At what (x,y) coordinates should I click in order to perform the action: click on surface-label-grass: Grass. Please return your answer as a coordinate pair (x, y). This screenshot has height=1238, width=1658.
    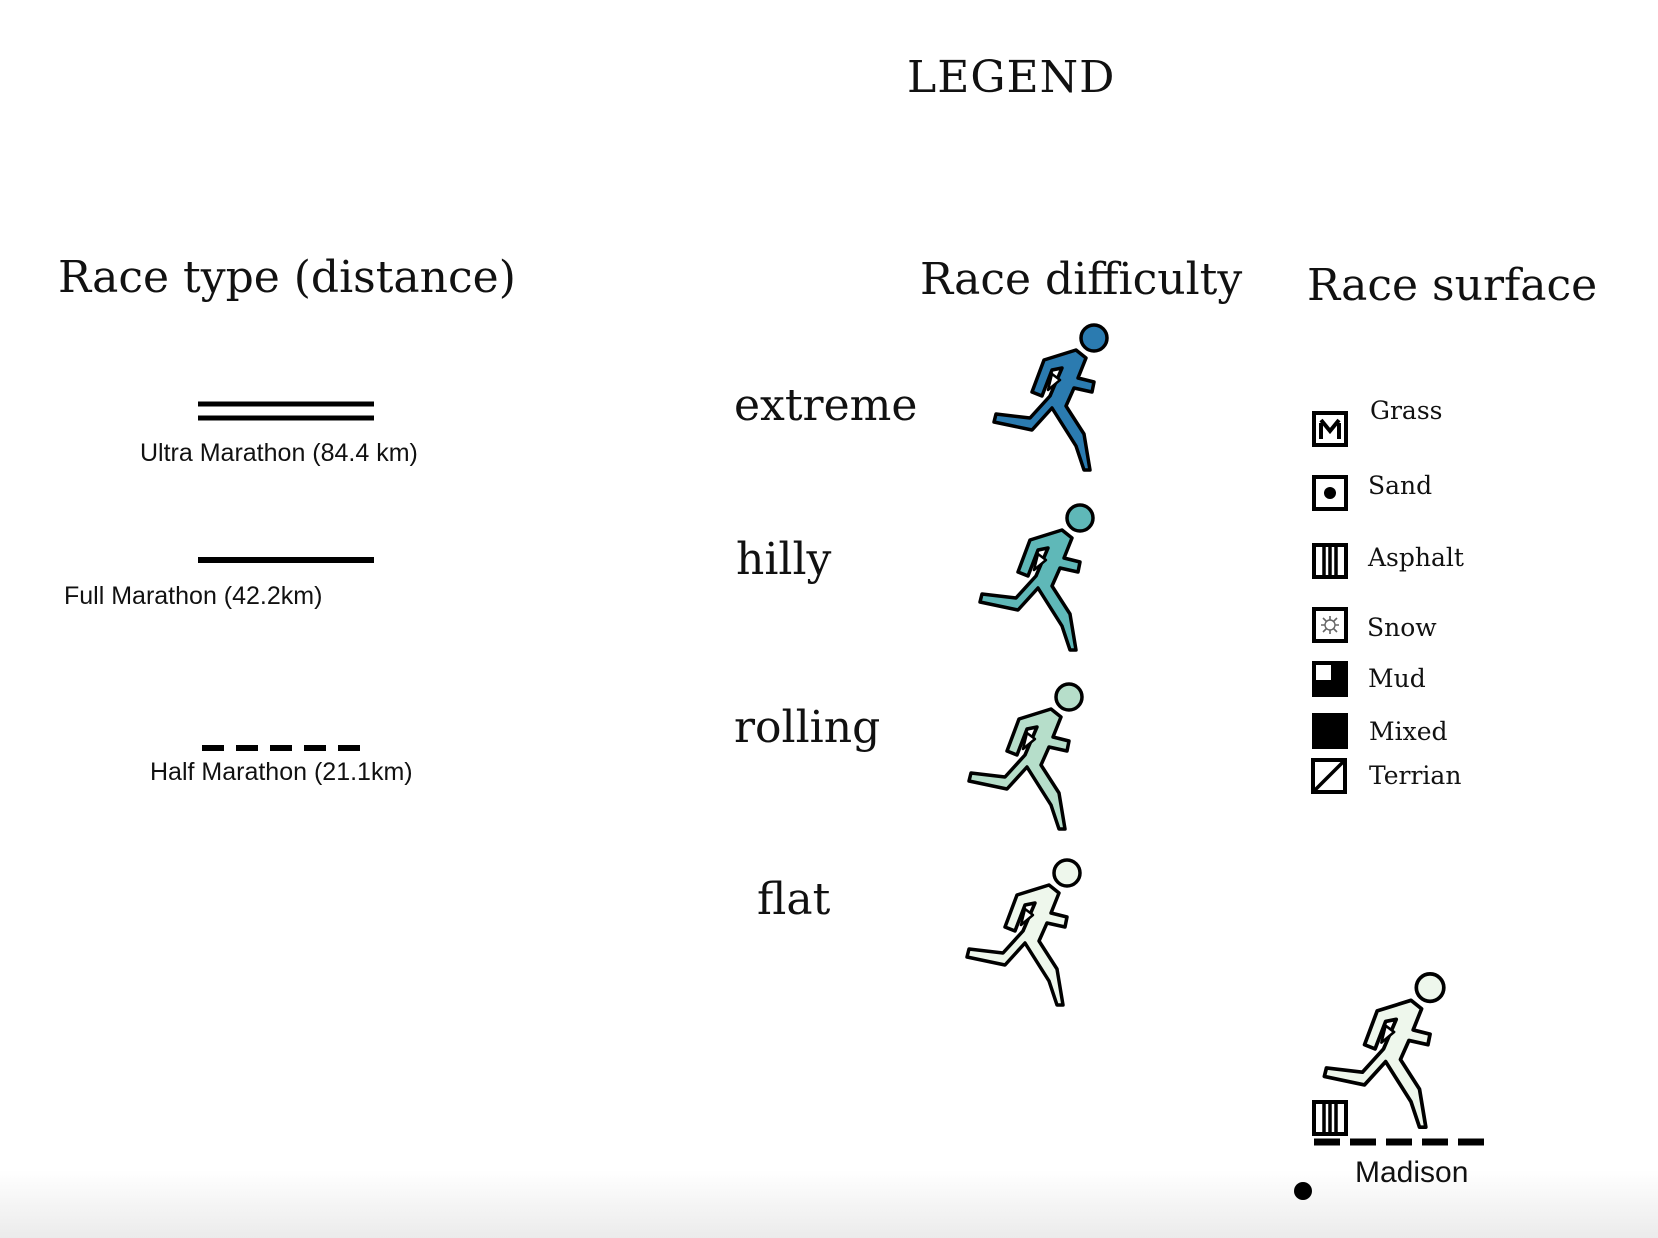
    Looking at the image, I should click on (1406, 410).